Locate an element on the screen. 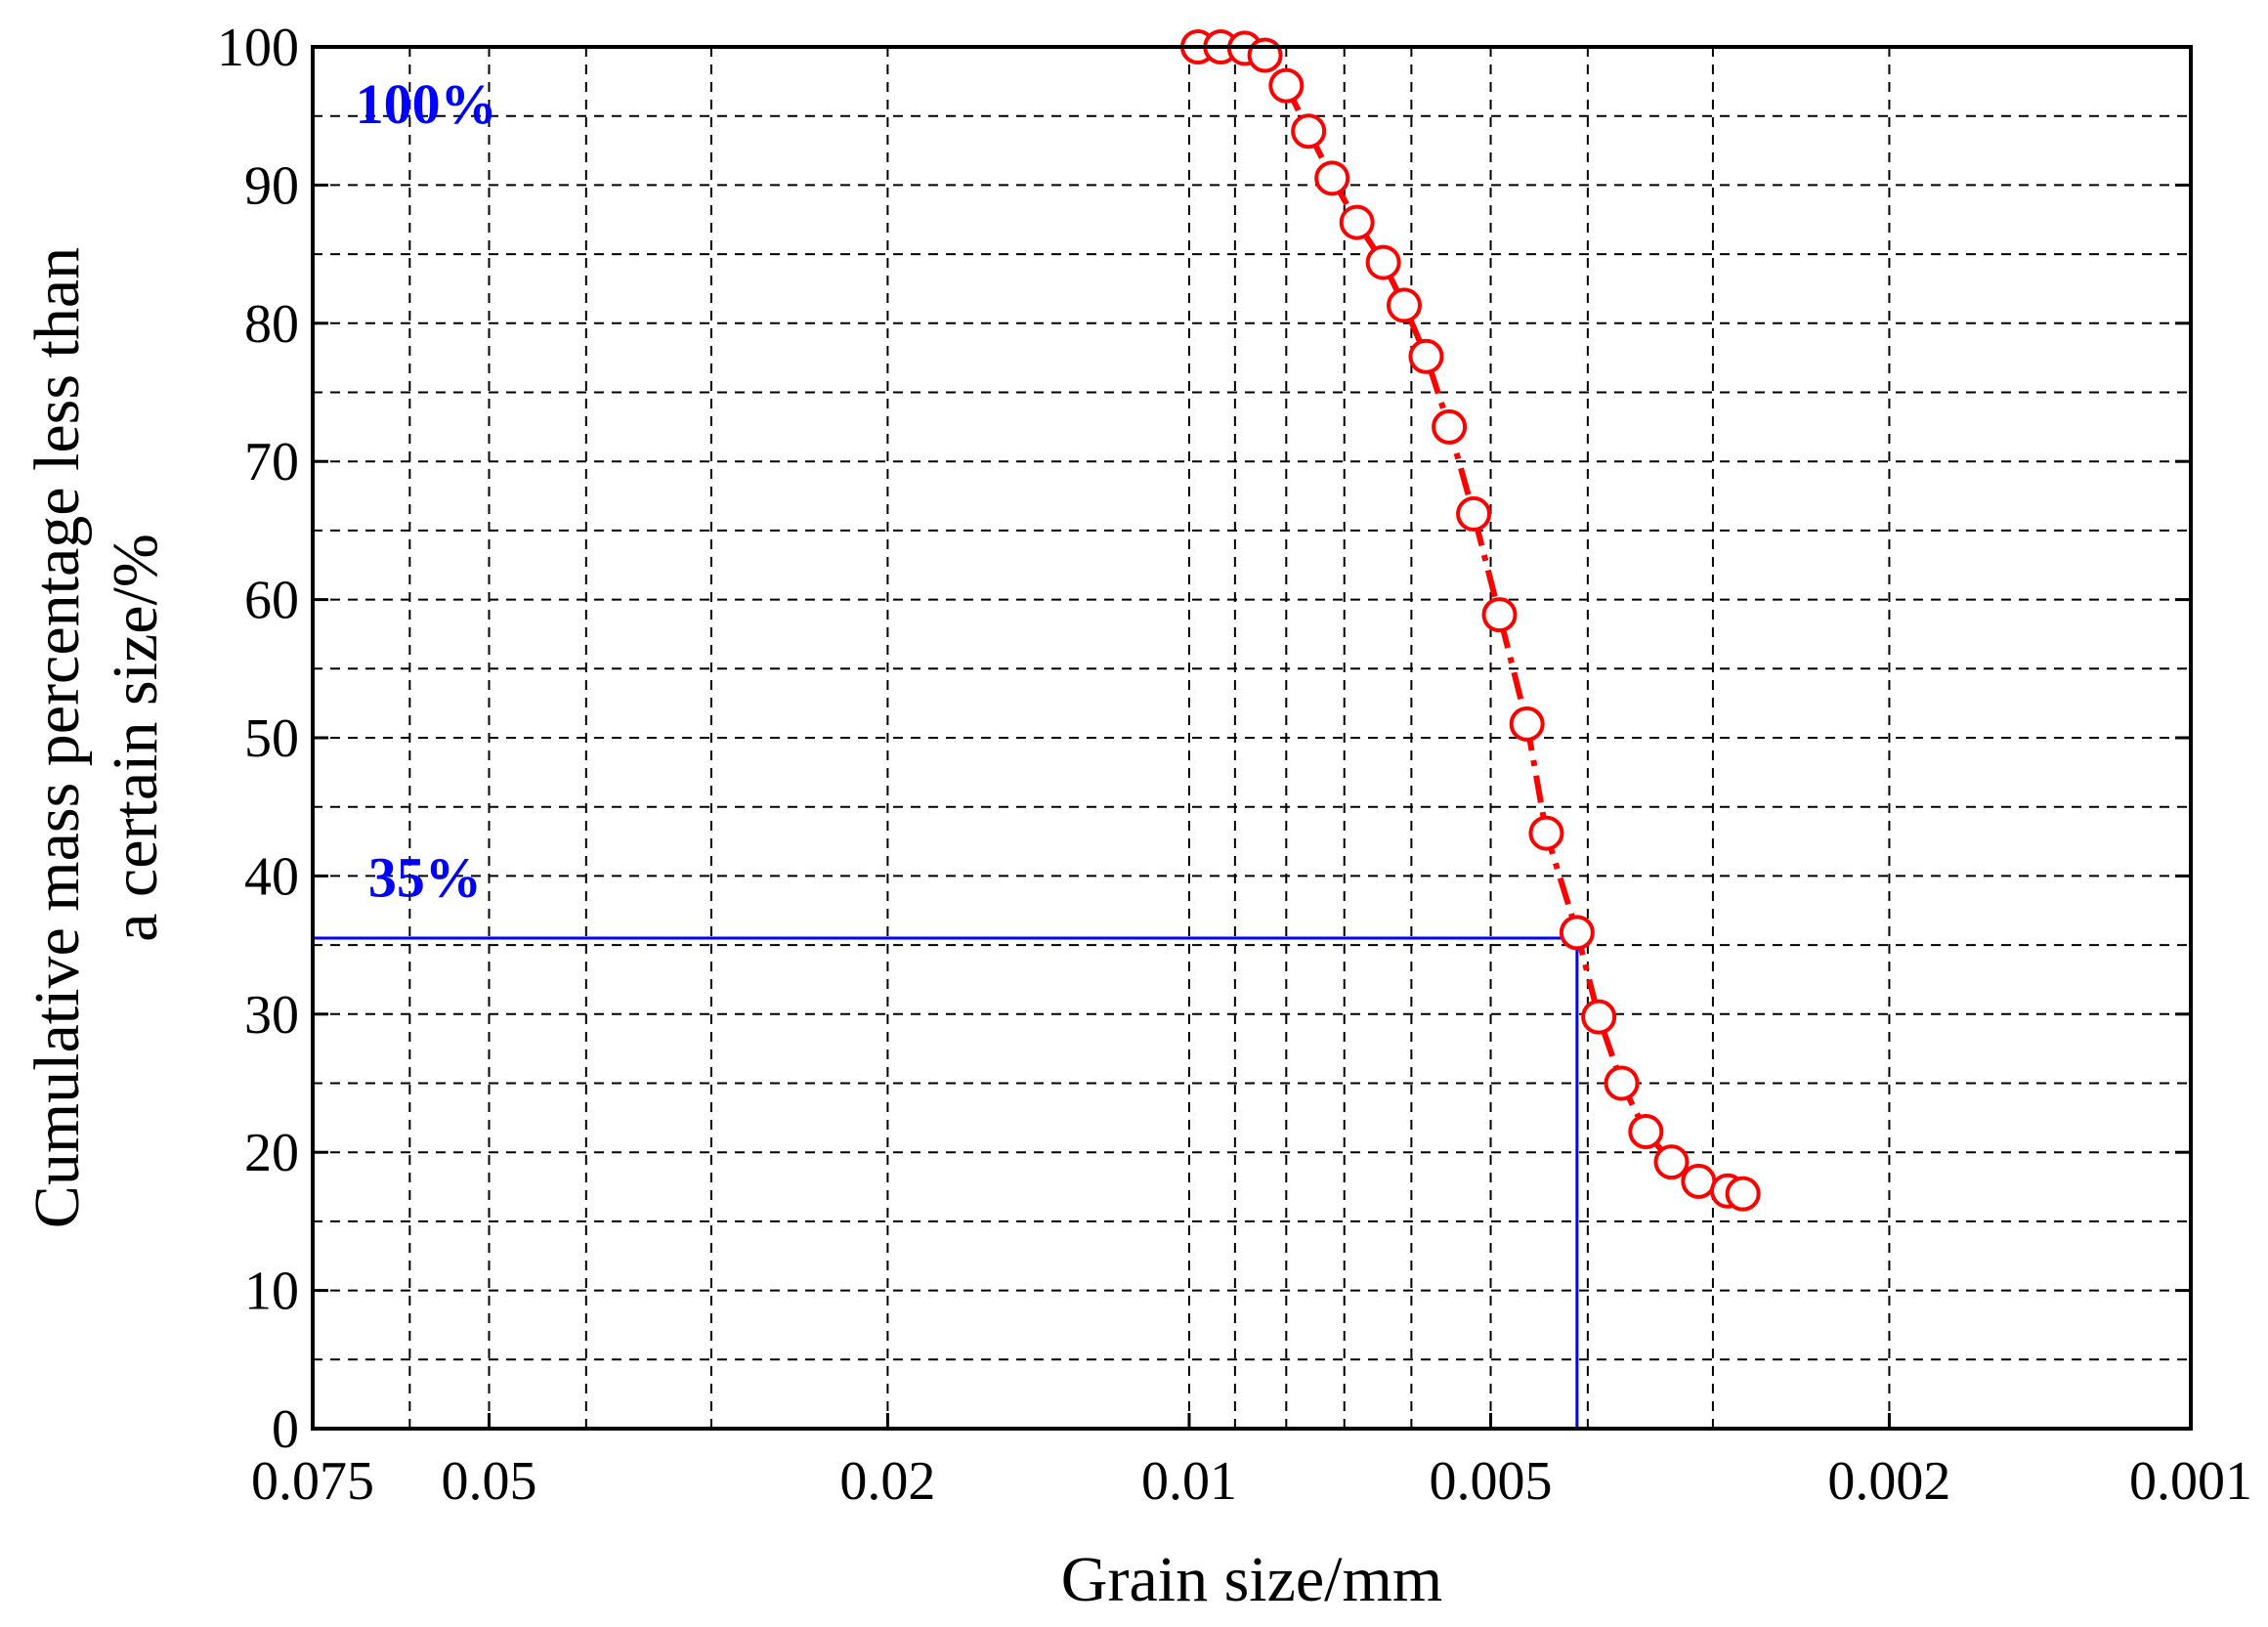  annotation-label: 100% is located at coordinates (426, 104).